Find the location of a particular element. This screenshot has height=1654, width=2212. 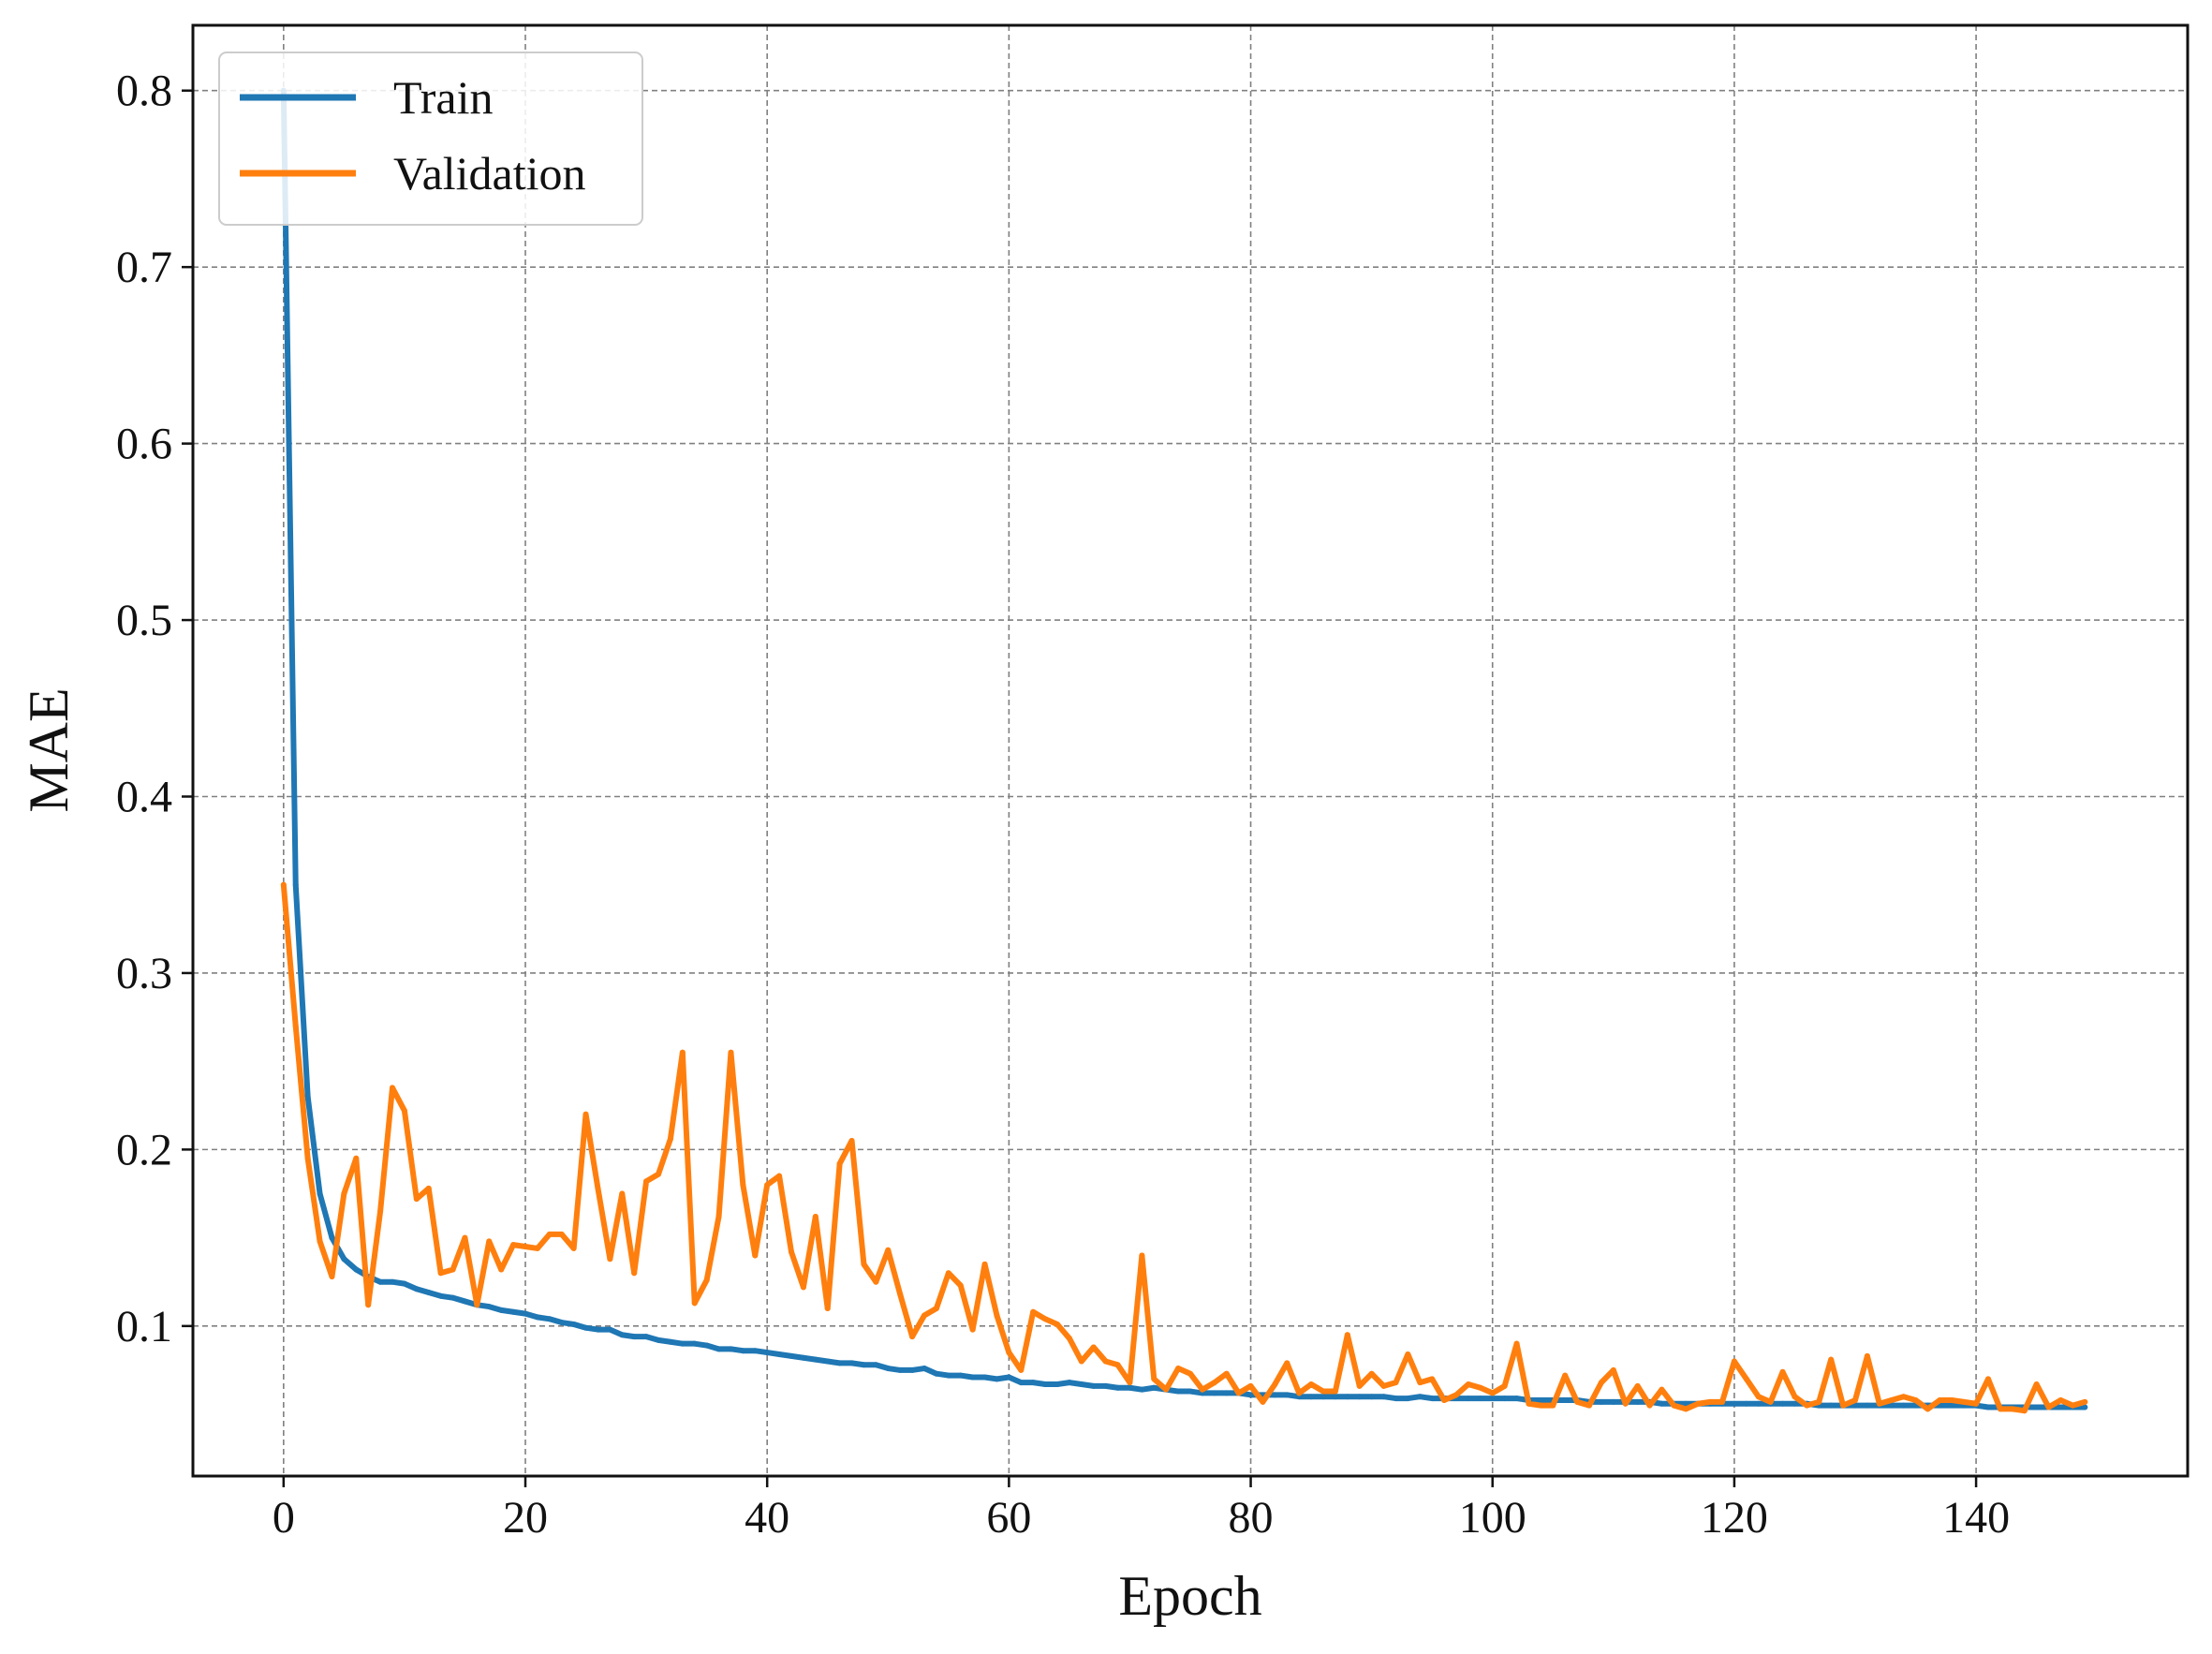

legend: Train Validation is located at coordinates (430, 139).